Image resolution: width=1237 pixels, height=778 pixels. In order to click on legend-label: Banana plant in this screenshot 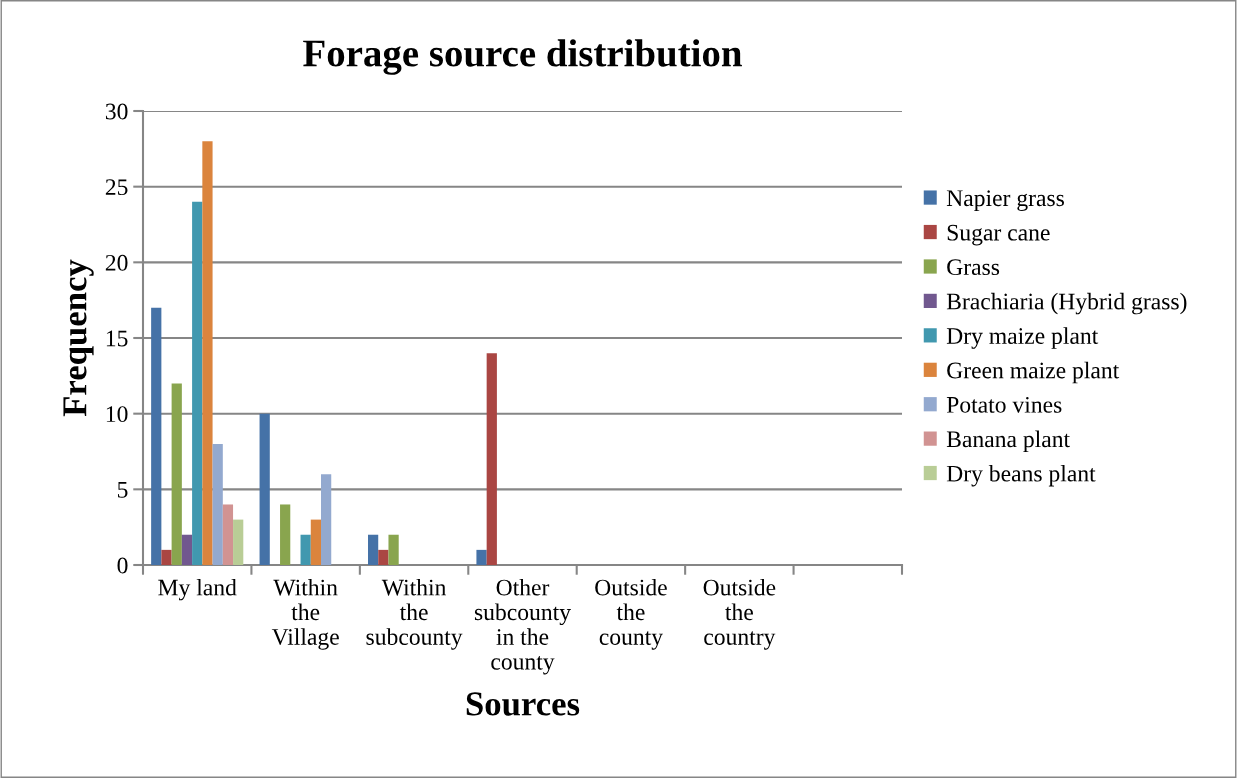, I will do `click(1008, 441)`.